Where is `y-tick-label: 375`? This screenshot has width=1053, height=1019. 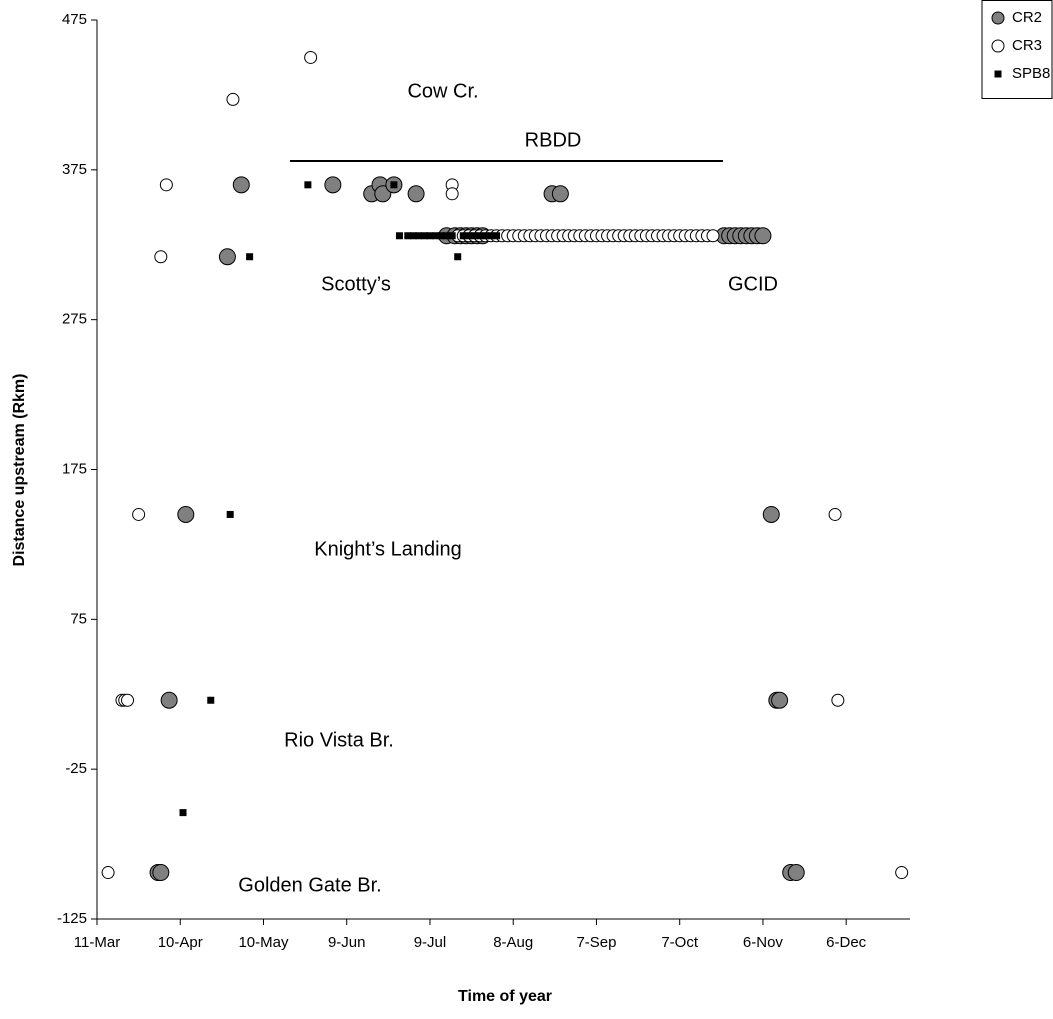
y-tick-label: 375 is located at coordinates (74, 169).